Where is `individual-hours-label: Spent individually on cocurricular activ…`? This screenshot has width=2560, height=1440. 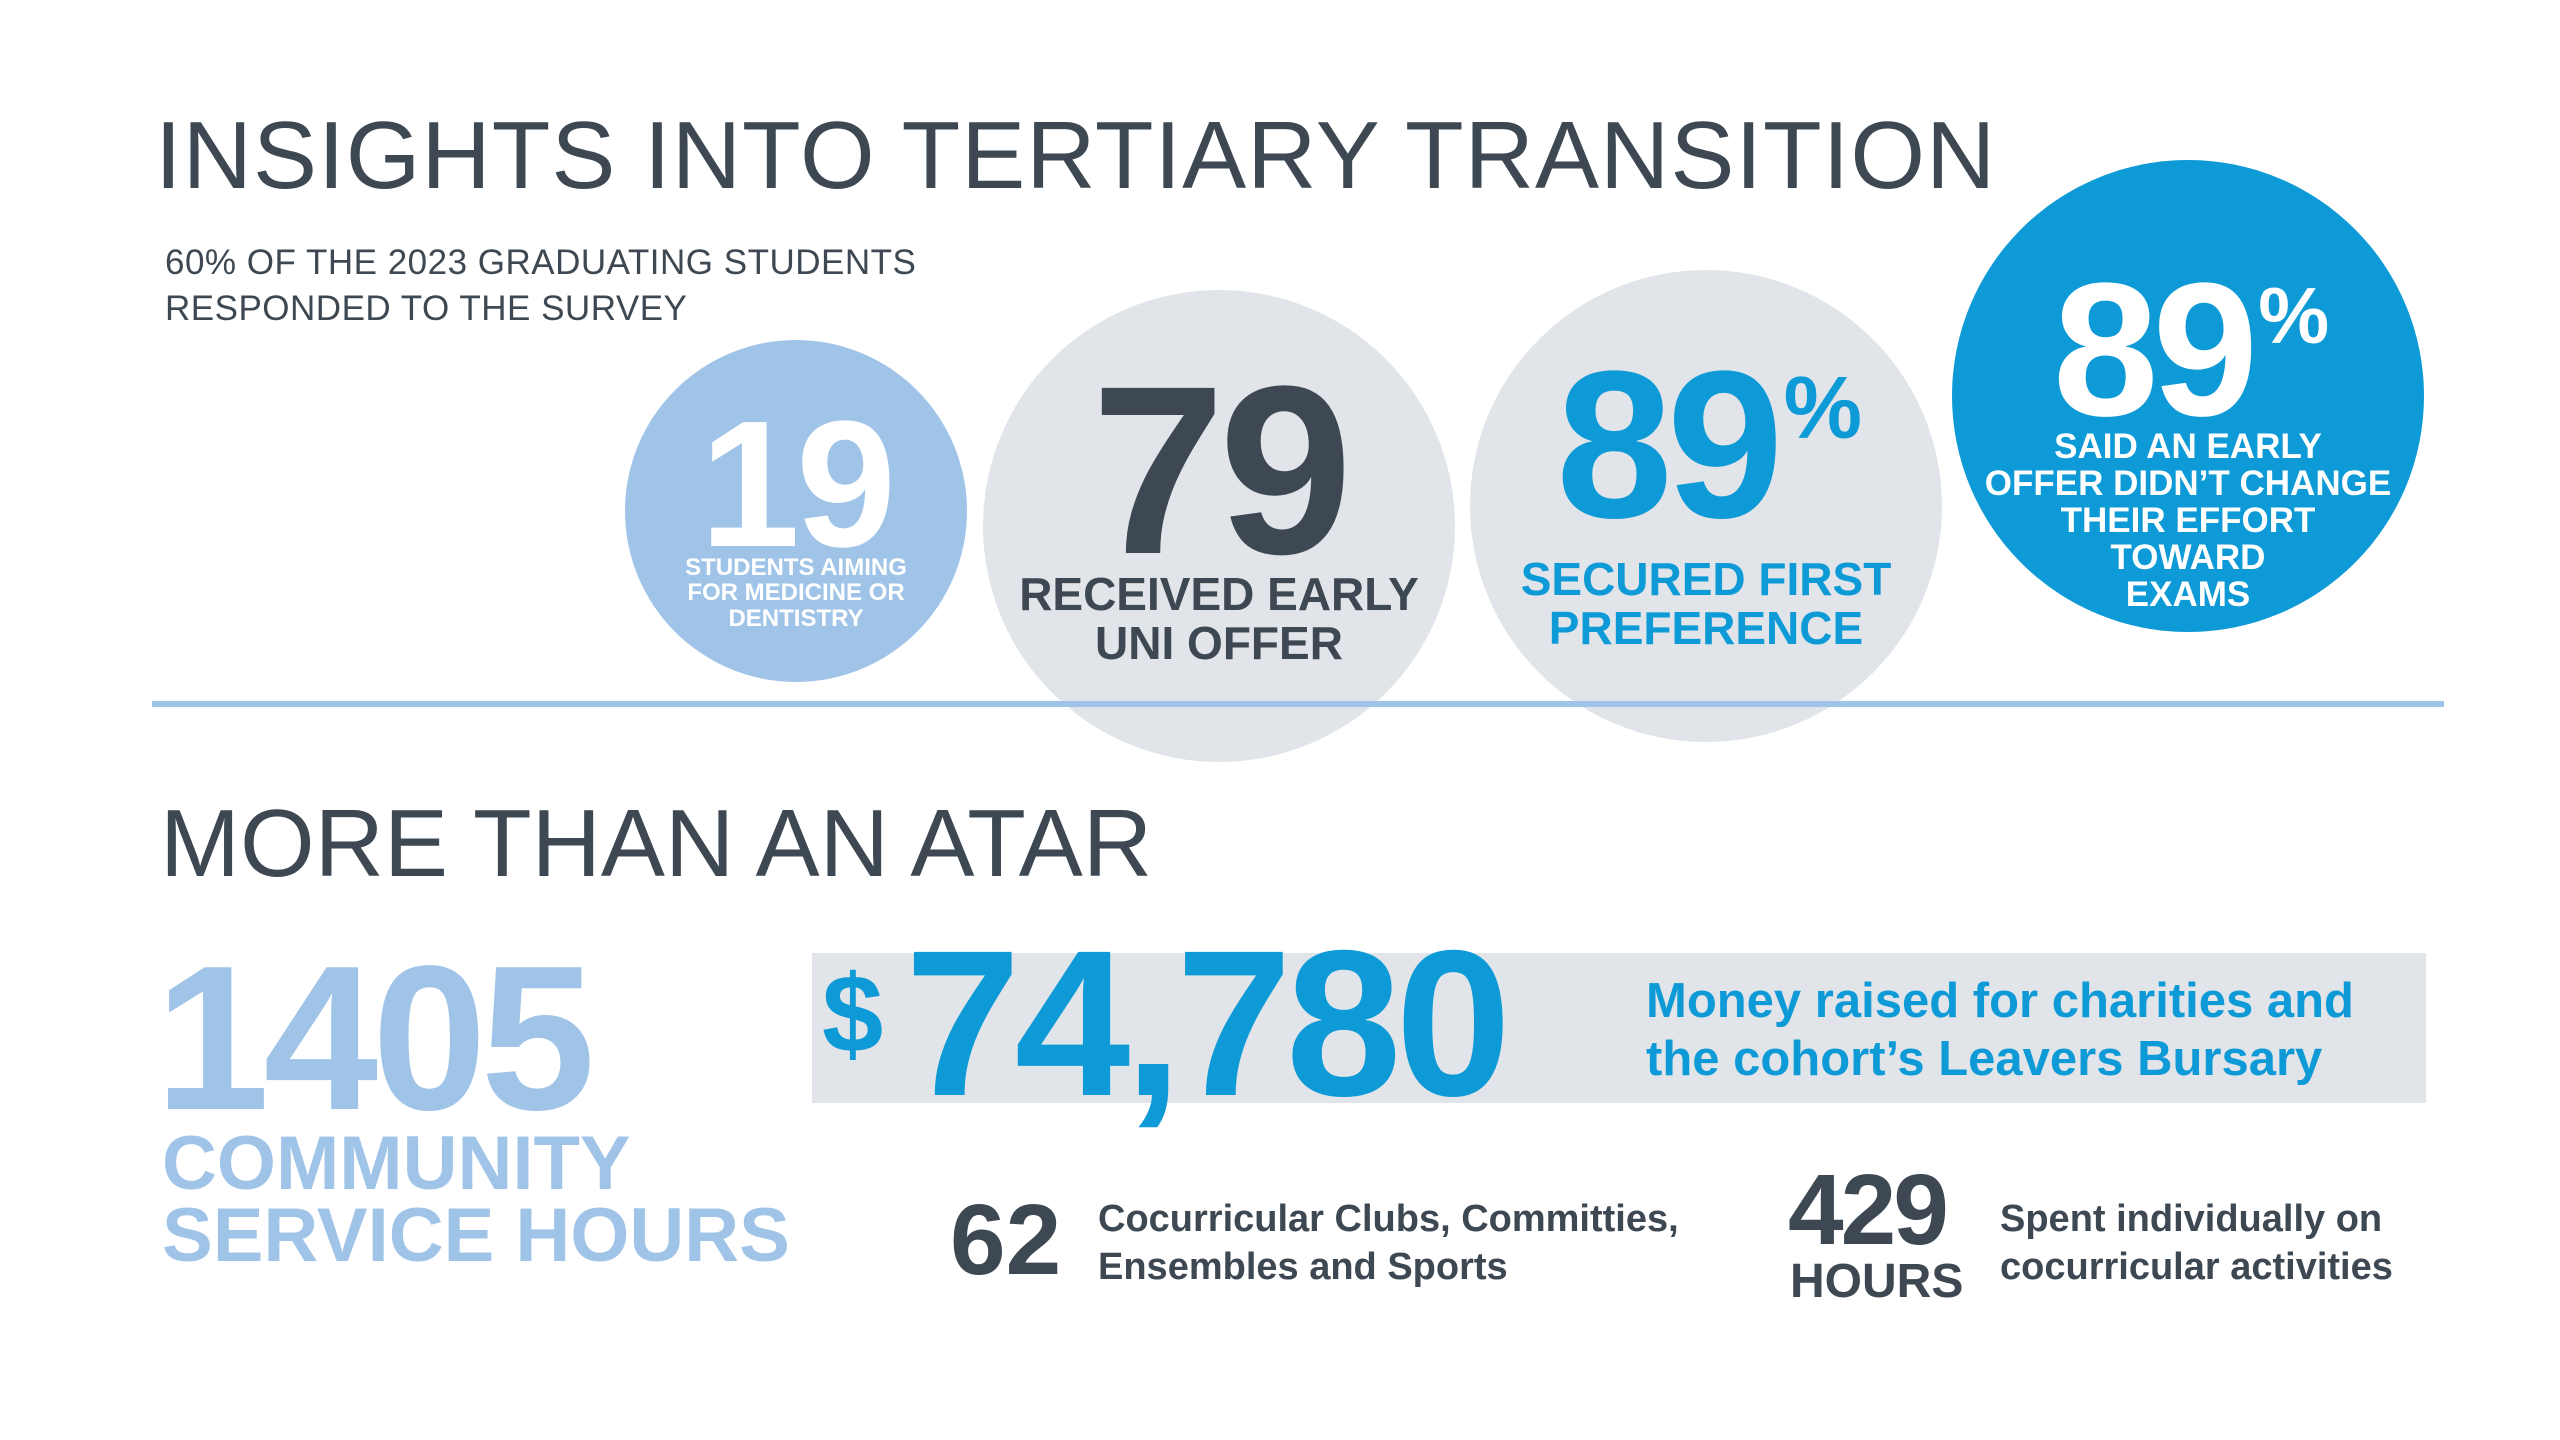
individual-hours-label: Spent individually on cocurricular activ… is located at coordinates (2196, 1243).